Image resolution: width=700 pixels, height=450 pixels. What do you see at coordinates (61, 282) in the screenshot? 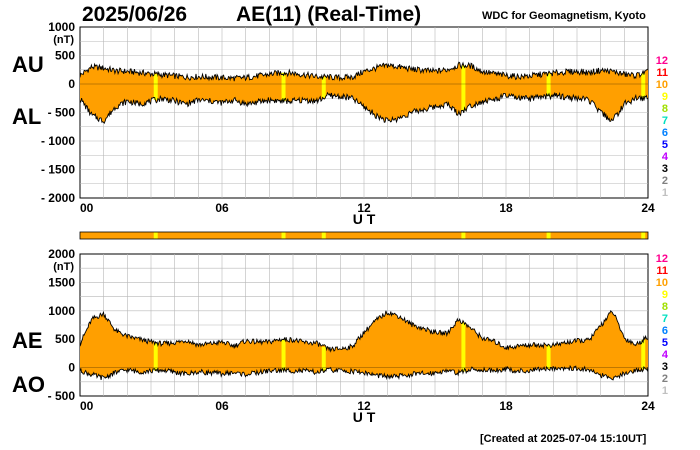
I see `y-tick-label: 1500` at bounding box center [61, 282].